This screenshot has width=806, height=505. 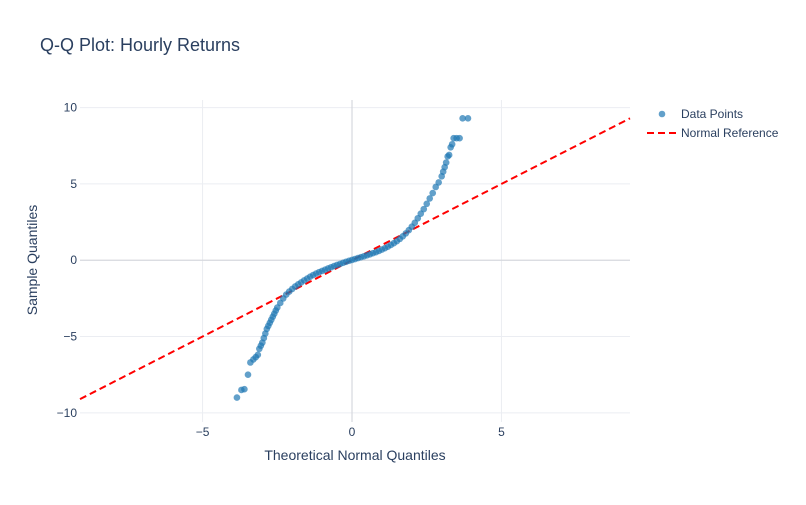 I want to click on y-axis-title: Sample Quantiles, so click(x=32, y=260).